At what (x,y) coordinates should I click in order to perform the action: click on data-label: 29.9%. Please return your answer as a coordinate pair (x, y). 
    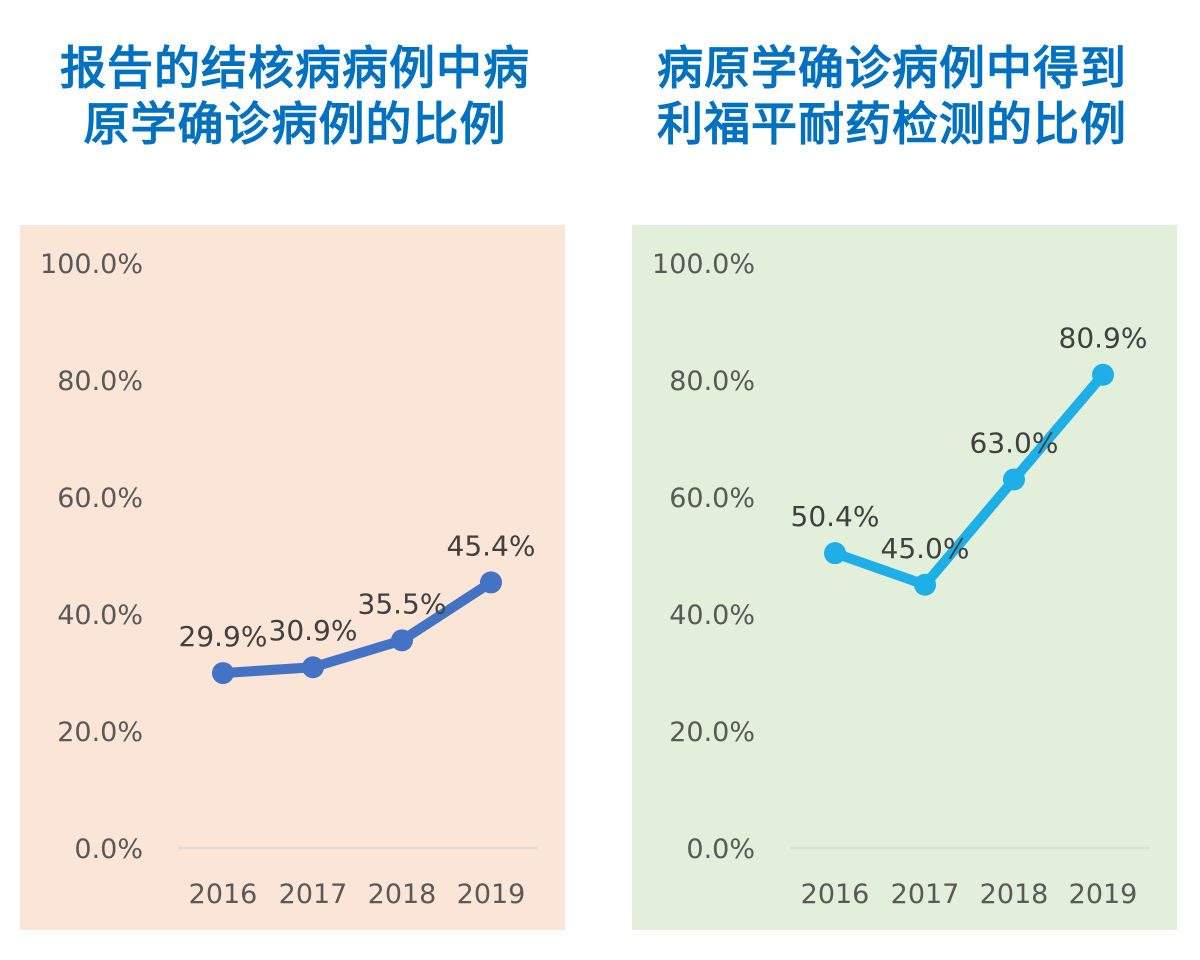
    Looking at the image, I should click on (223, 636).